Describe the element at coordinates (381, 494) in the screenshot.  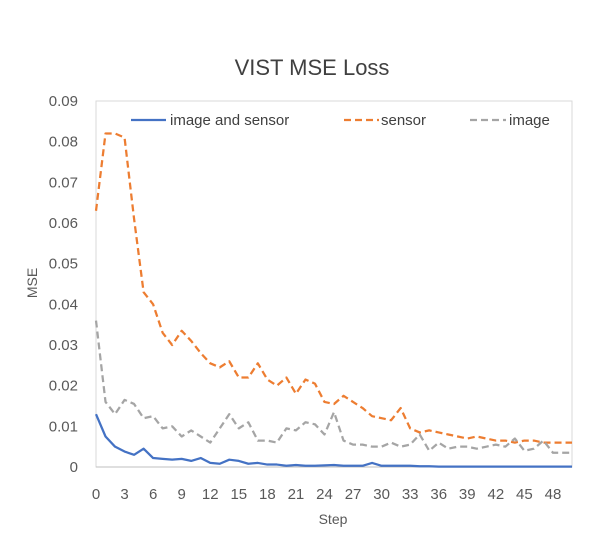
I see `x-tick-label: 30` at that location.